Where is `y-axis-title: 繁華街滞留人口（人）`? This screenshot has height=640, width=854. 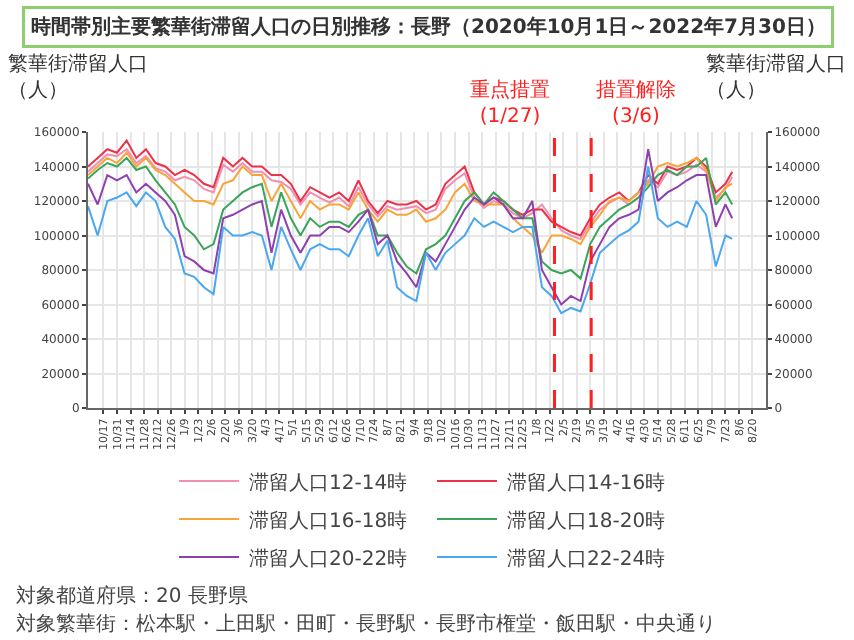 y-axis-title: 繁華街滞留人口（人） is located at coordinates (78, 77).